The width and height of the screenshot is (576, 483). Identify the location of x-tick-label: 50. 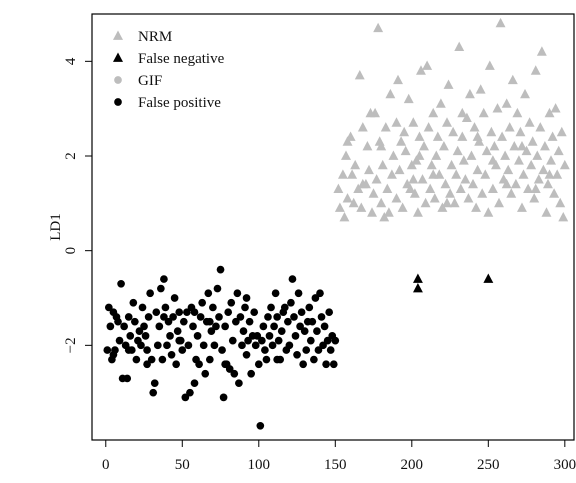
(182, 465).